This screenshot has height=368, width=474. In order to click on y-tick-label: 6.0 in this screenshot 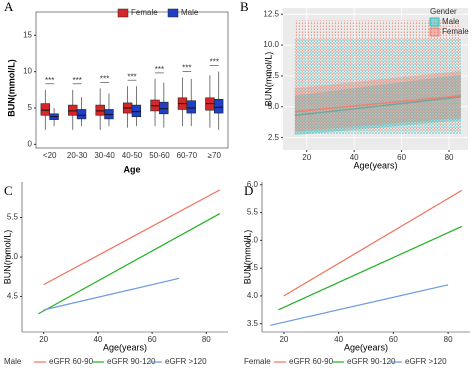, I will do `click(253, 184)`.